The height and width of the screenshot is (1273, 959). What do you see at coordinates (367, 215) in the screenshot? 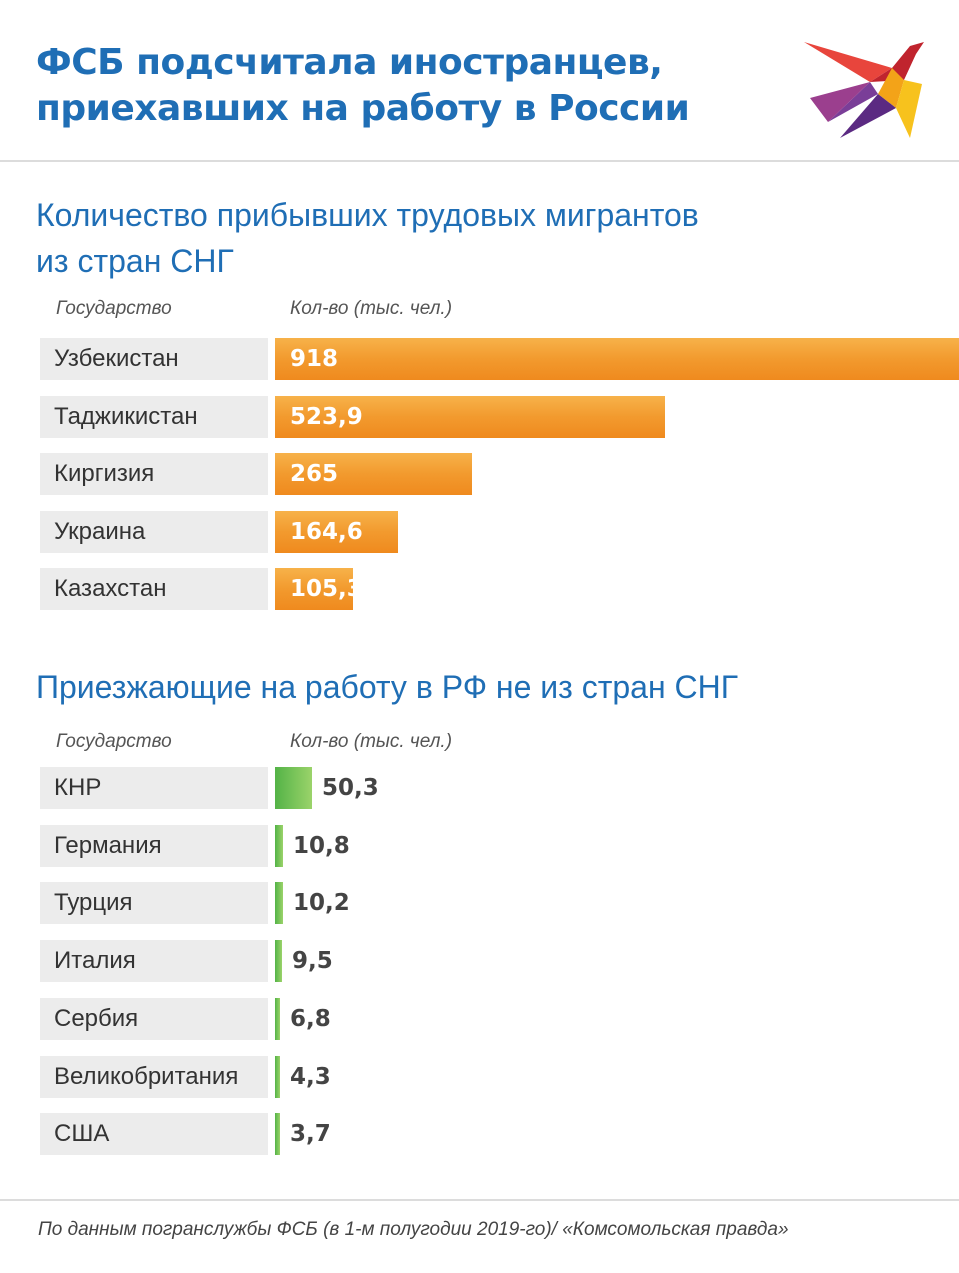
I see `section-title-cis-line-1: Количество прибывших трудовых мигрантов` at bounding box center [367, 215].